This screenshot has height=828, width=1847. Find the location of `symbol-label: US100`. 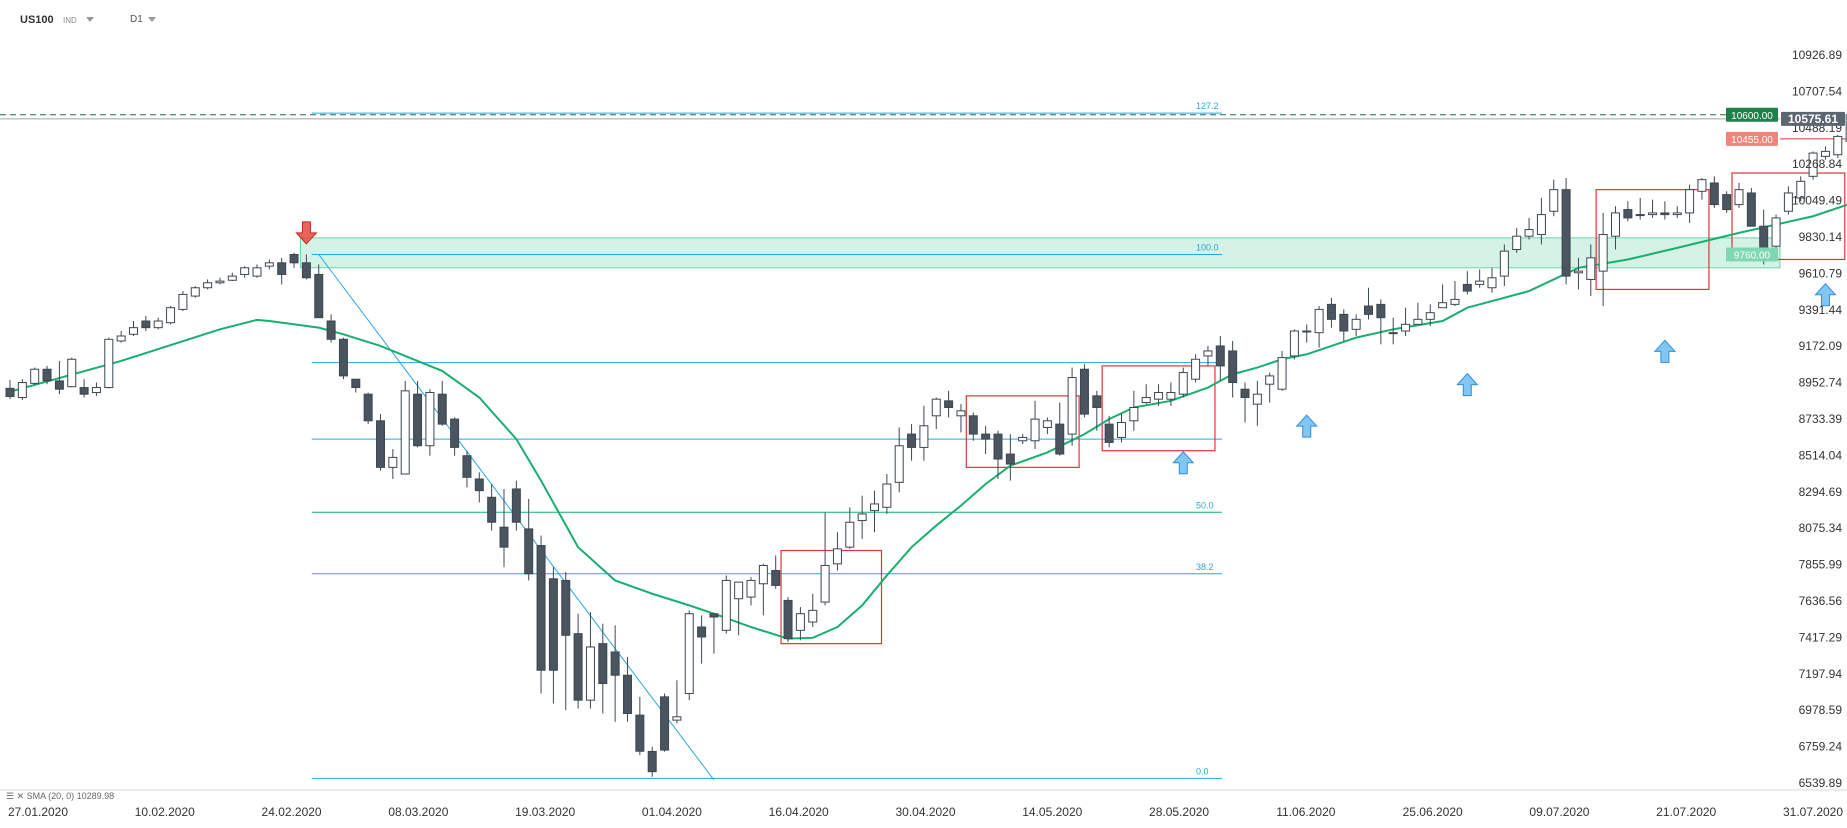

symbol-label: US100 is located at coordinates (37, 20).